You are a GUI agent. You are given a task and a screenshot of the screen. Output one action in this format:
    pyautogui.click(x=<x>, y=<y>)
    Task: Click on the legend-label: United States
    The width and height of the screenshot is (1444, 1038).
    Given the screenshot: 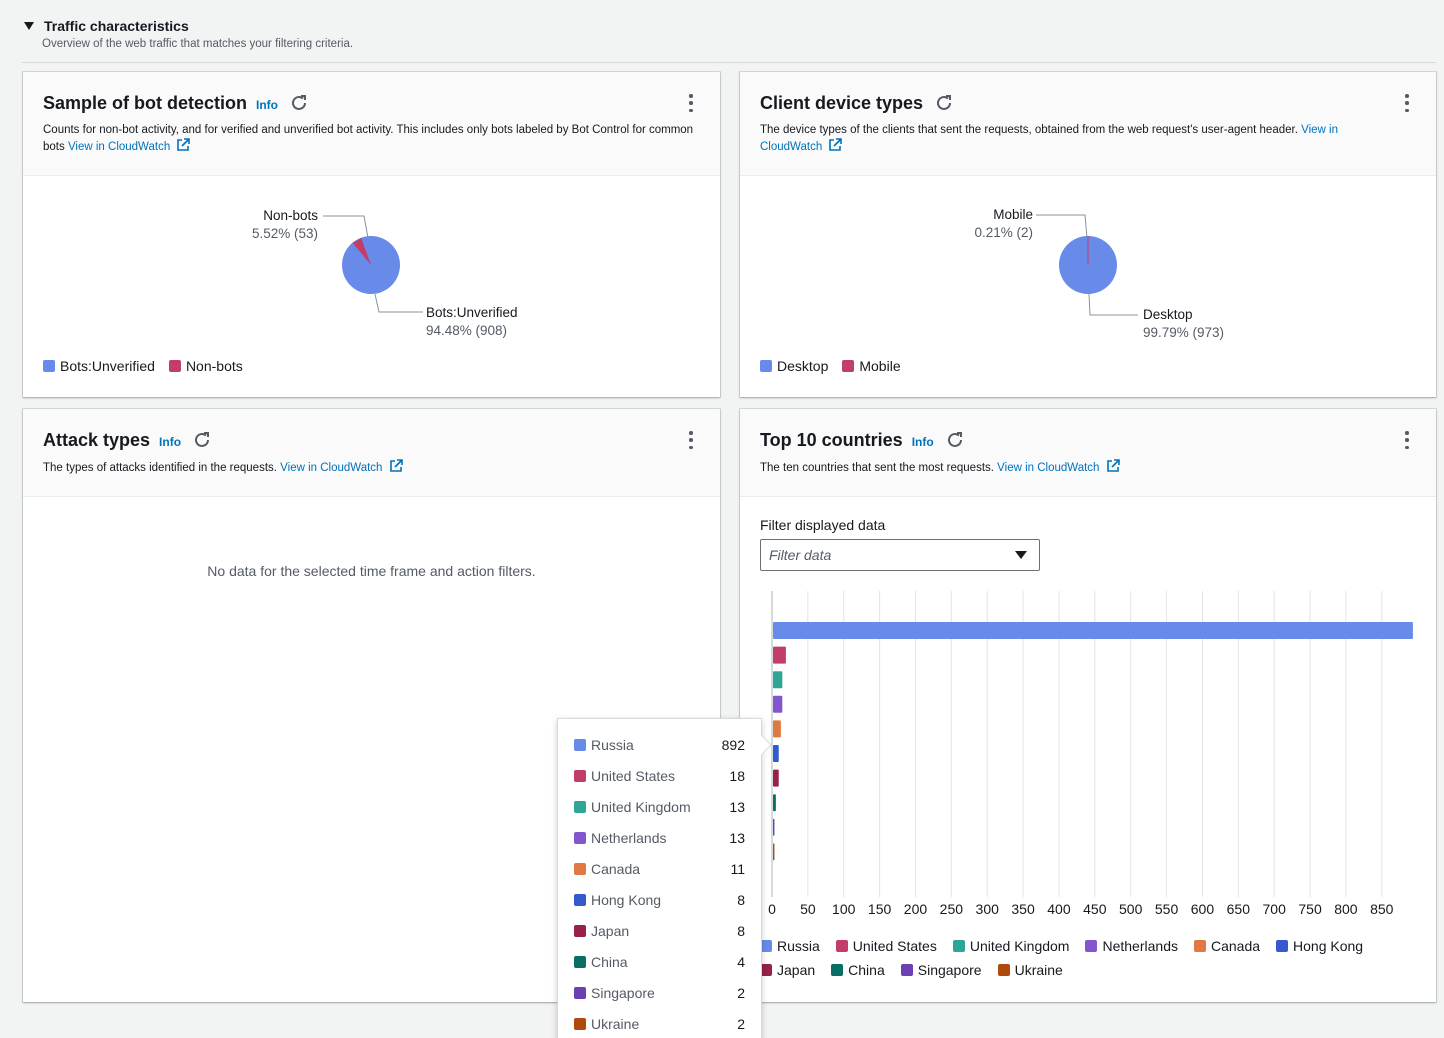 What is the action you would take?
    pyautogui.click(x=894, y=946)
    